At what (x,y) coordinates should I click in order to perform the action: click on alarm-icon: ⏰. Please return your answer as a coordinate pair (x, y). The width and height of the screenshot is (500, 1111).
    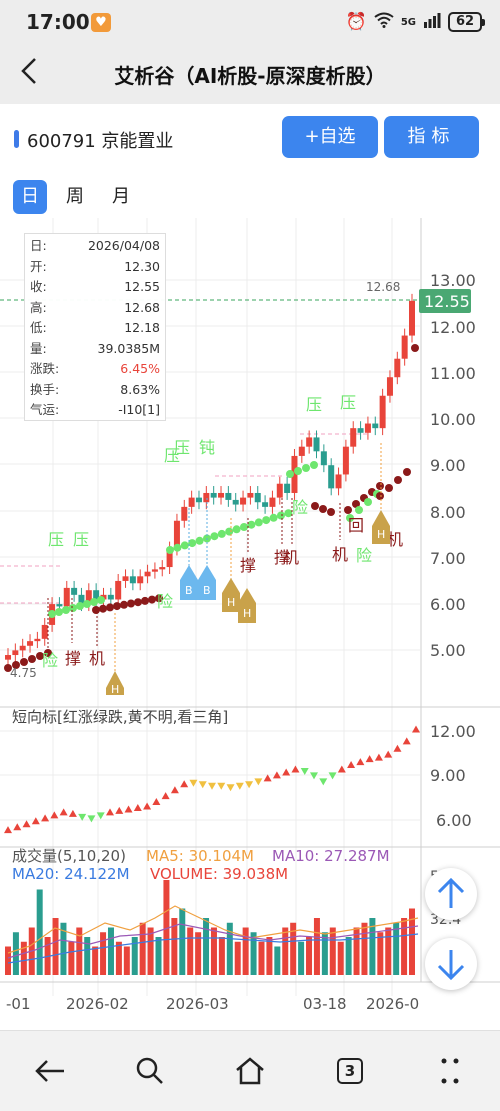
    Looking at the image, I should click on (356, 22).